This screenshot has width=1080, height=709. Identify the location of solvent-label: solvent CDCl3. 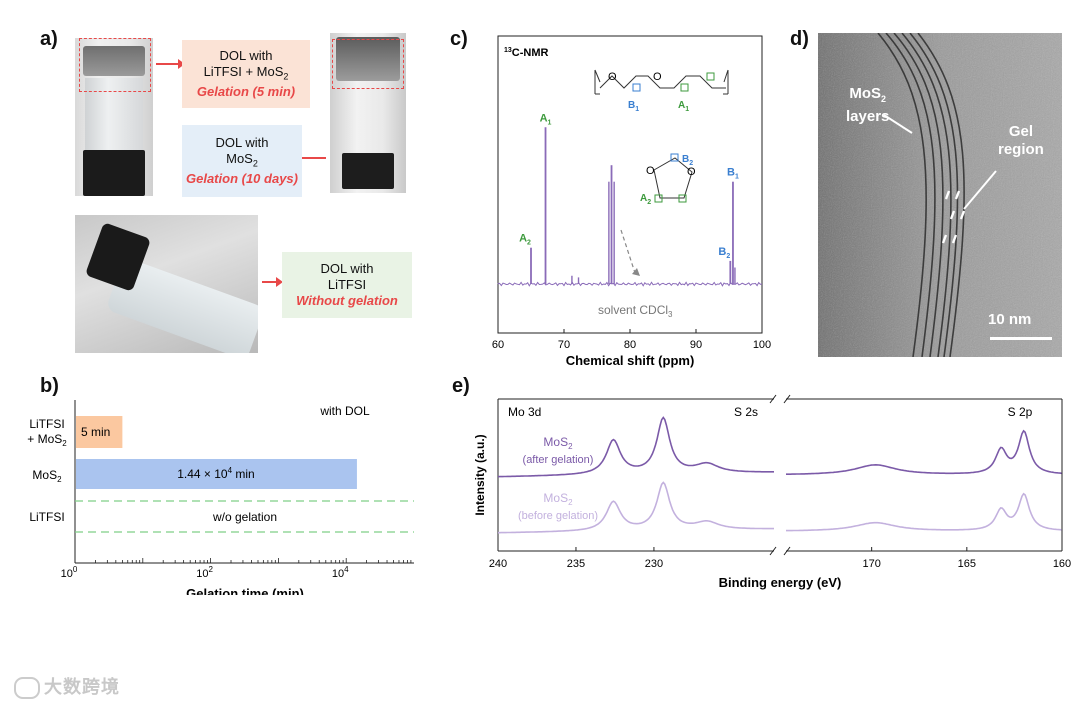
(635, 311).